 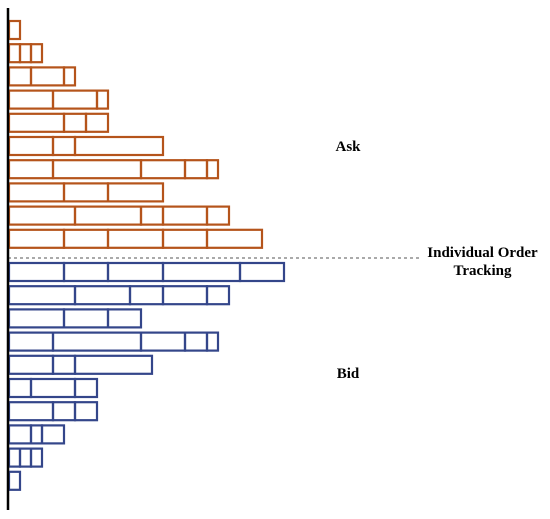 What do you see at coordinates (482, 262) in the screenshot?
I see `individual-order-tracking-label: Individual Order Tracking` at bounding box center [482, 262].